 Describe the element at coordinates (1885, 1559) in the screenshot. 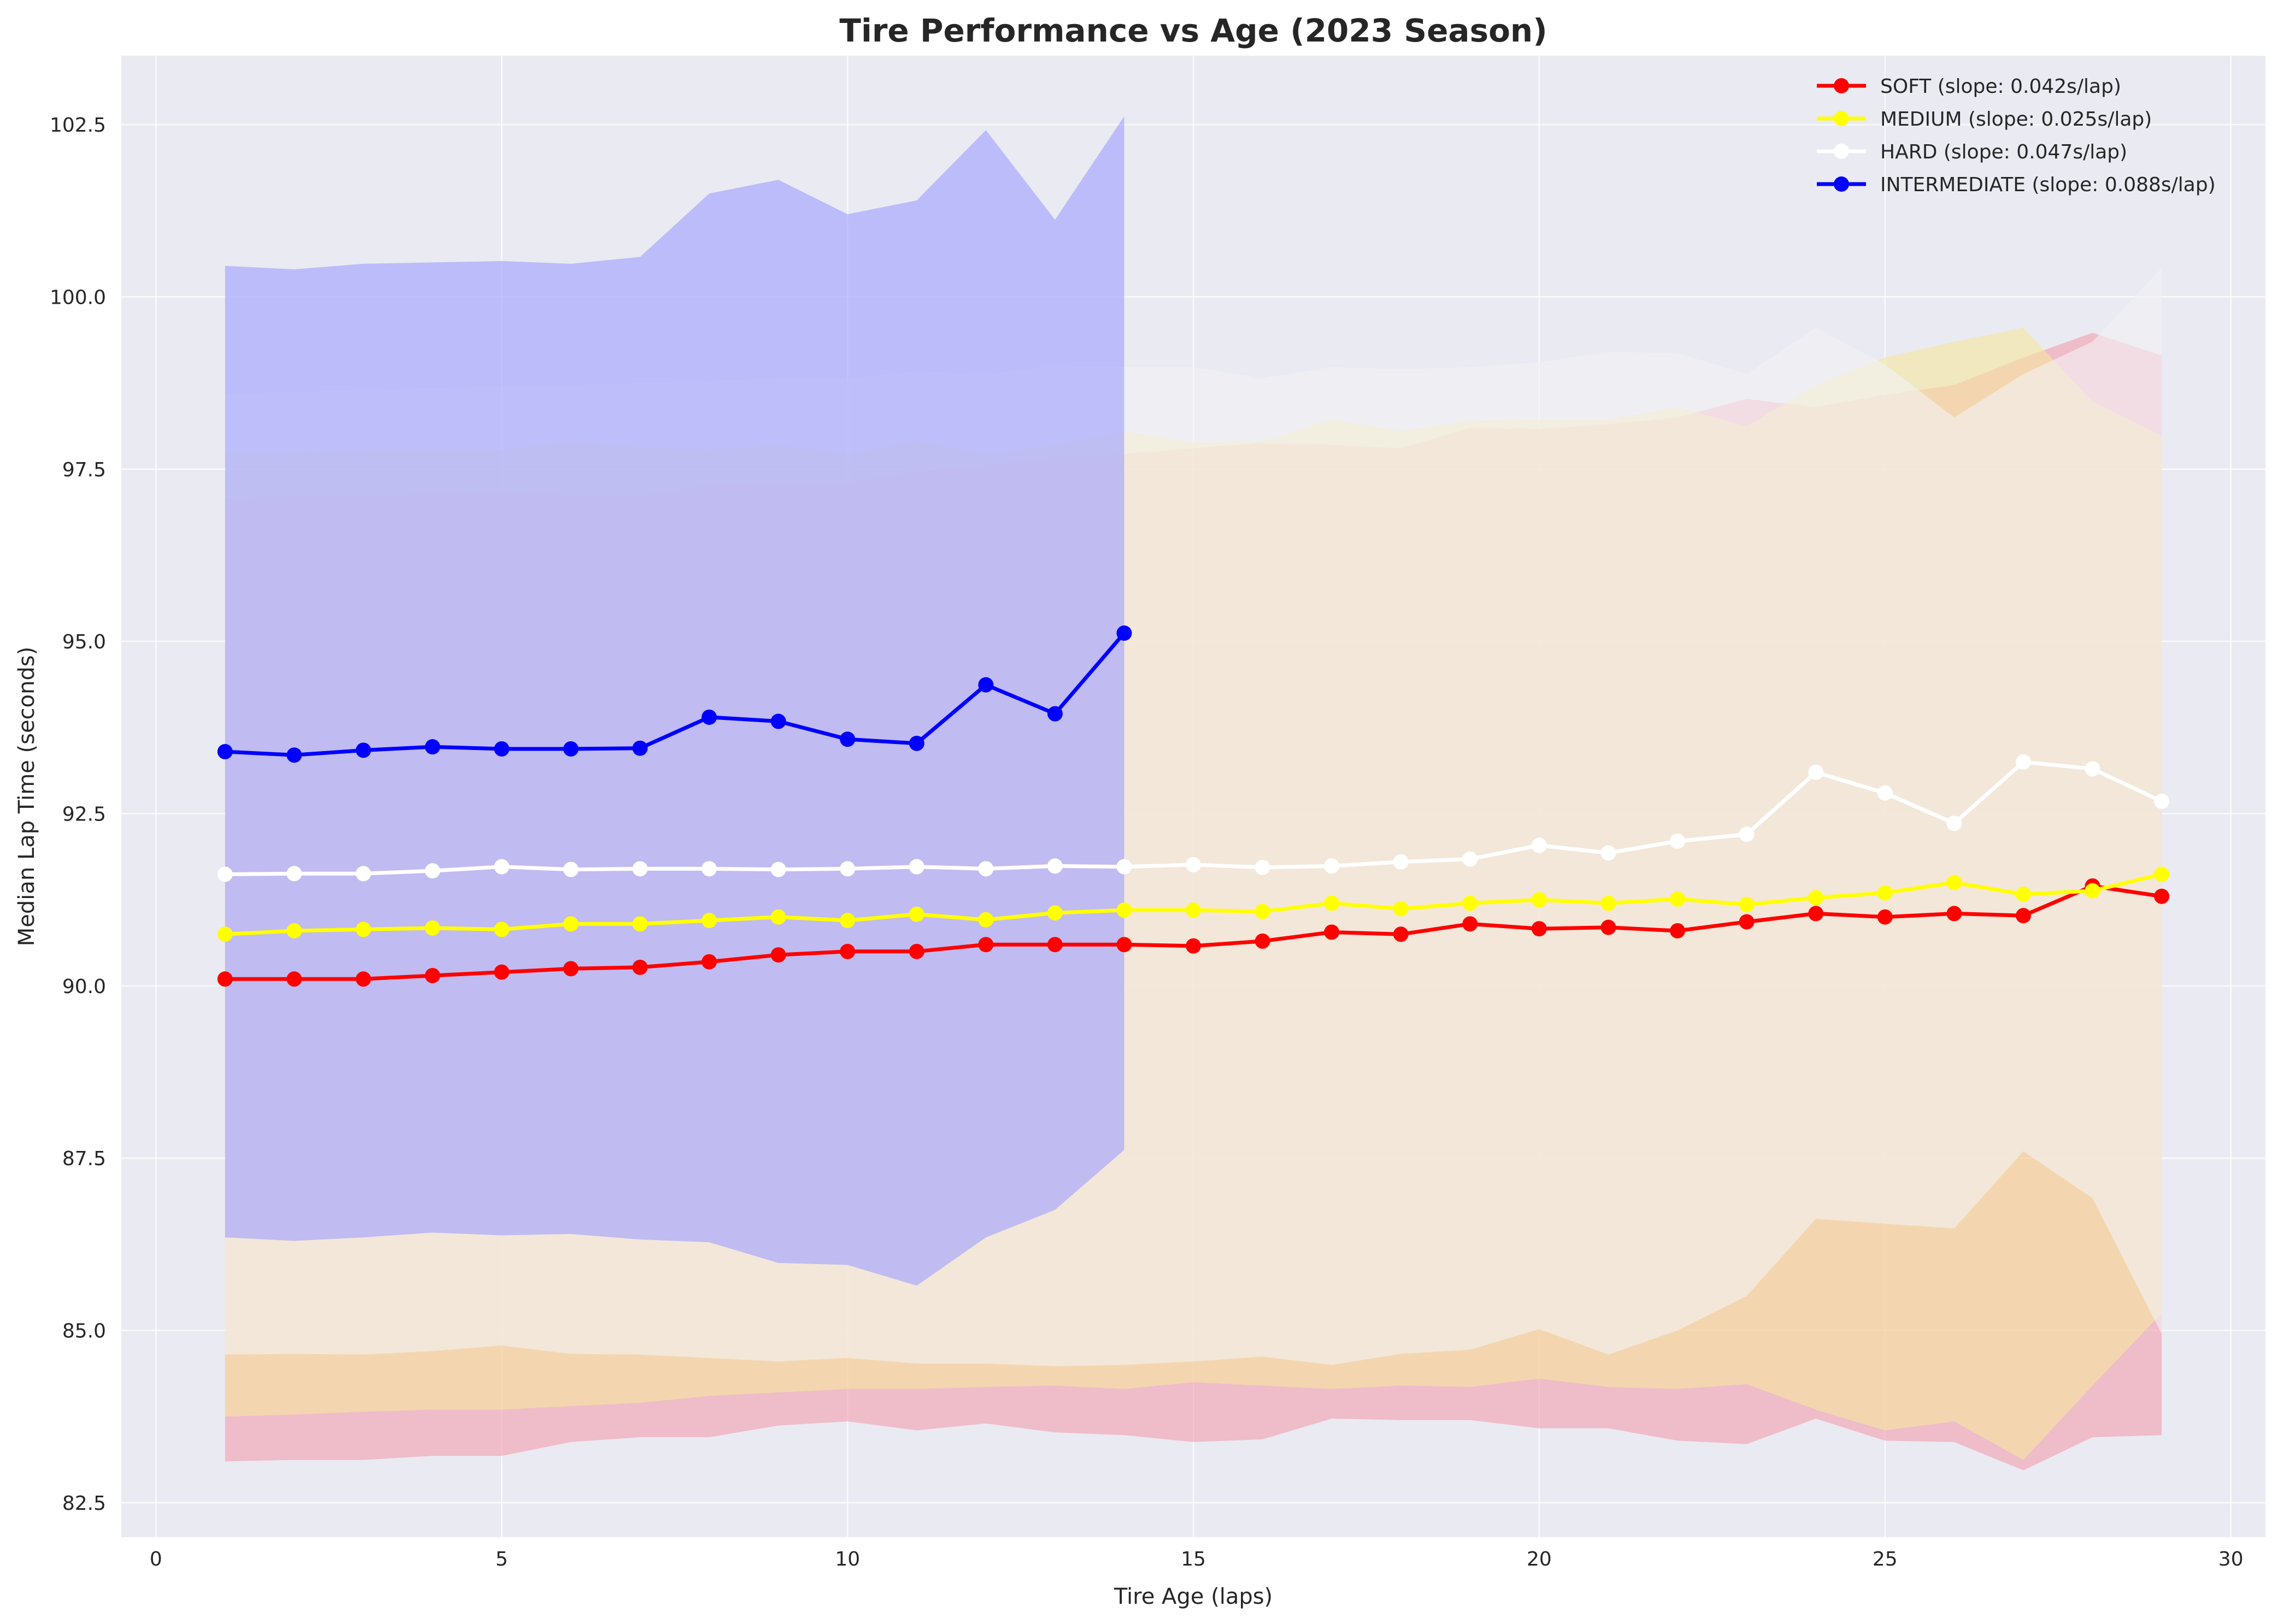

I see `x-tick-label: 25` at that location.